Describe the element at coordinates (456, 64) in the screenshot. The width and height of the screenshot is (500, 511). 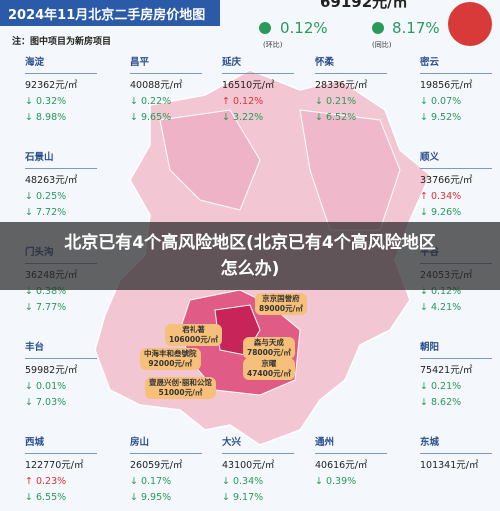
I see `district-name: 密云` at that location.